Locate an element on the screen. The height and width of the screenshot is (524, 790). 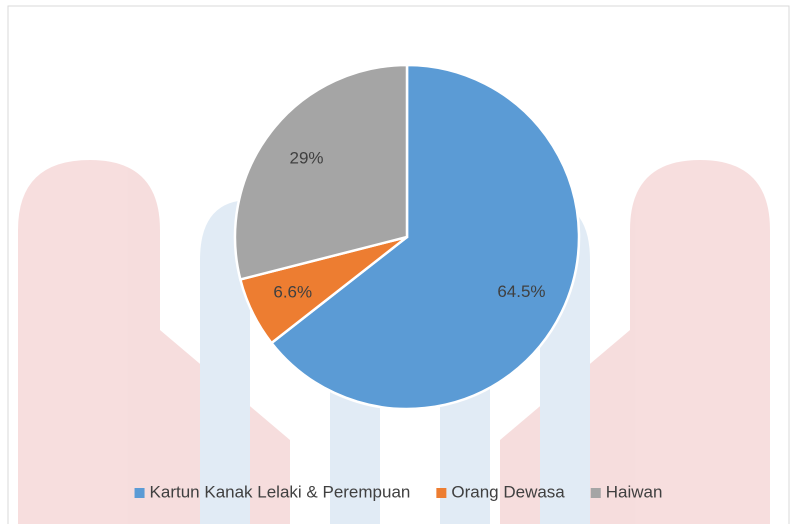
data-label: 64.5% is located at coordinates (521, 291).